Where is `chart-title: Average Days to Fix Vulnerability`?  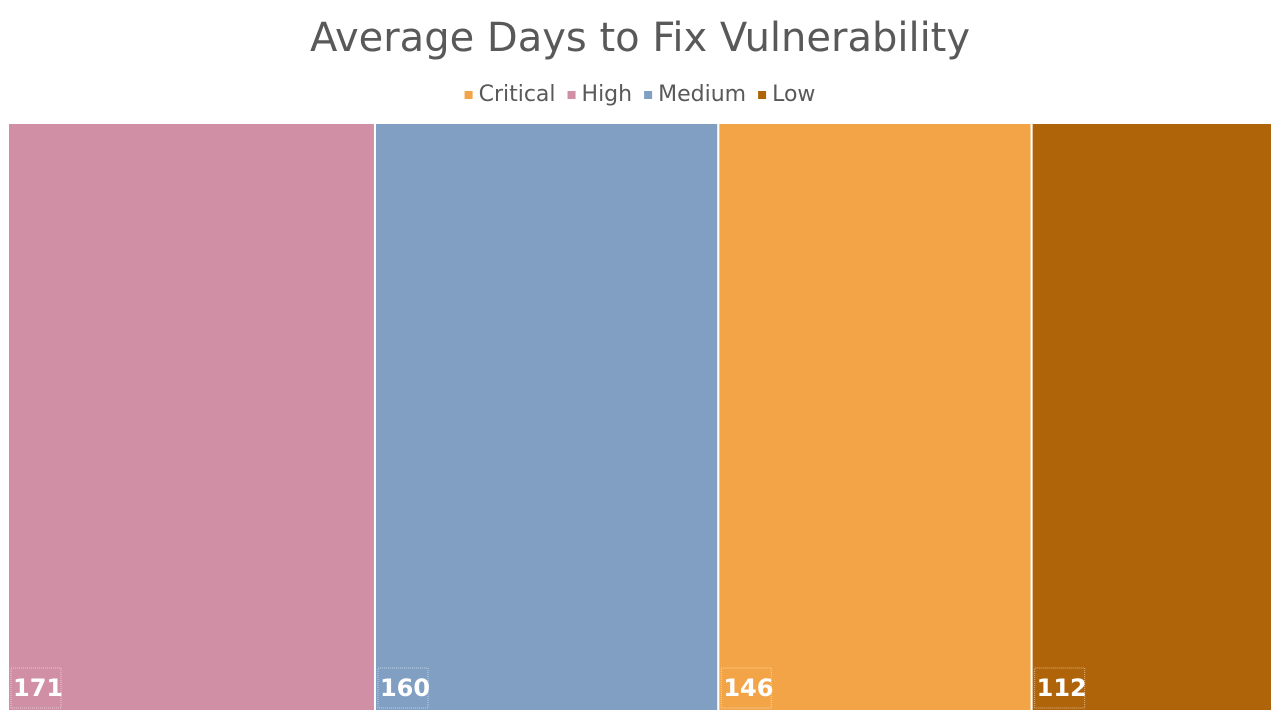
chart-title: Average Days to Fix Vulnerability is located at coordinates (640, 38).